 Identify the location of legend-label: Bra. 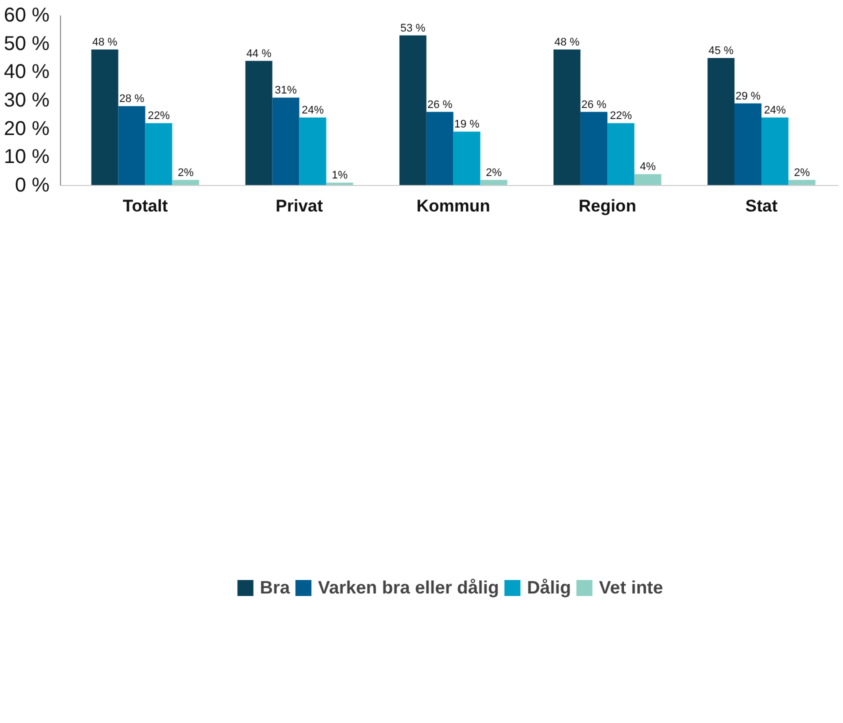
(275, 587).